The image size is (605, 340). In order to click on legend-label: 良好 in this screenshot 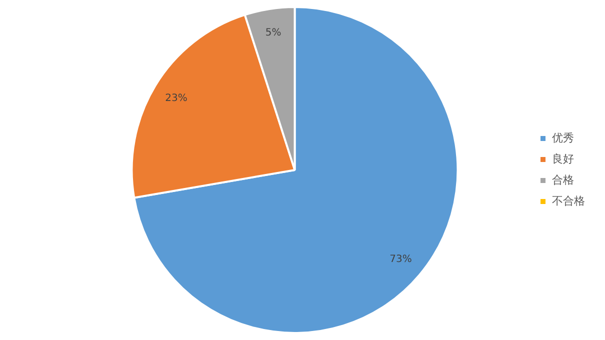, I will do `click(563, 159)`.